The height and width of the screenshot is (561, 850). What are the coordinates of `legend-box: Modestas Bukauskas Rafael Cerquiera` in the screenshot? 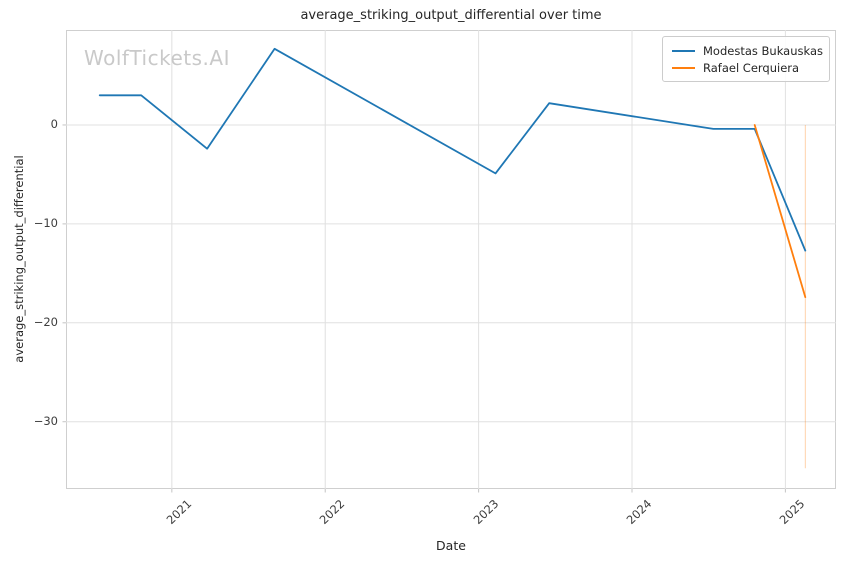 It's located at (746, 59).